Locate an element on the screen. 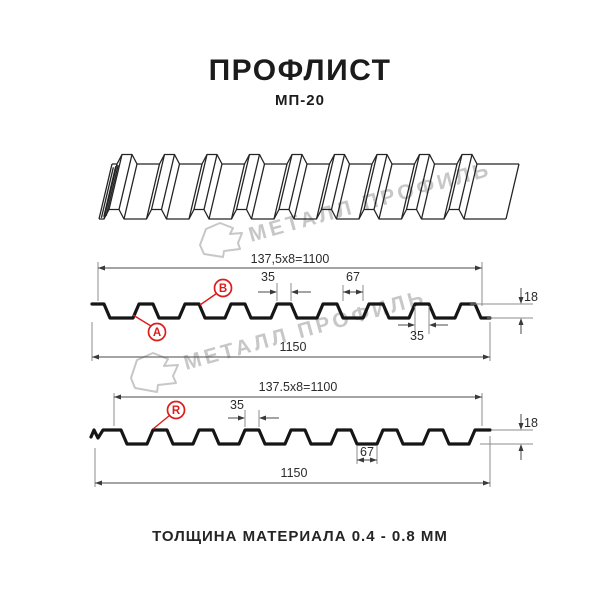  label-r-marker is located at coordinates (176, 410).